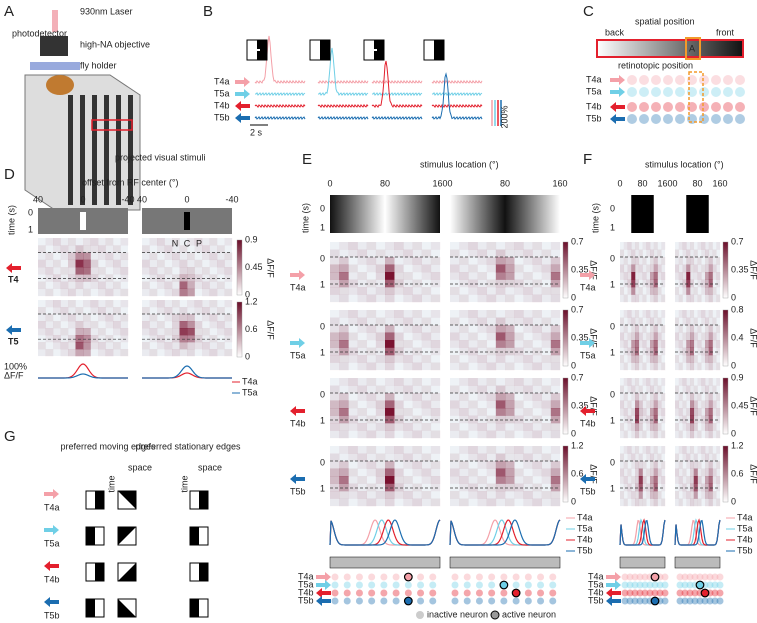 The image size is (757, 623). What do you see at coordinates (298, 287) in the screenshot?
I see `neuron-label: T4a` at bounding box center [298, 287].